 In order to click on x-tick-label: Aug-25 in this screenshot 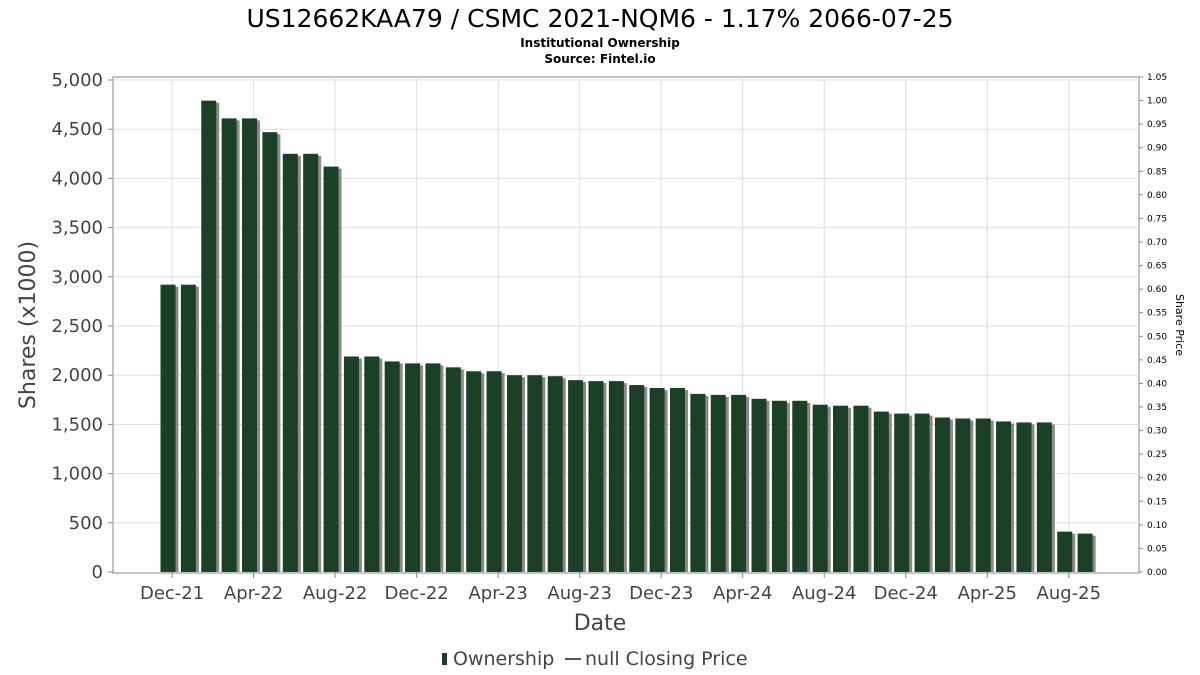, I will do `click(1069, 593)`.